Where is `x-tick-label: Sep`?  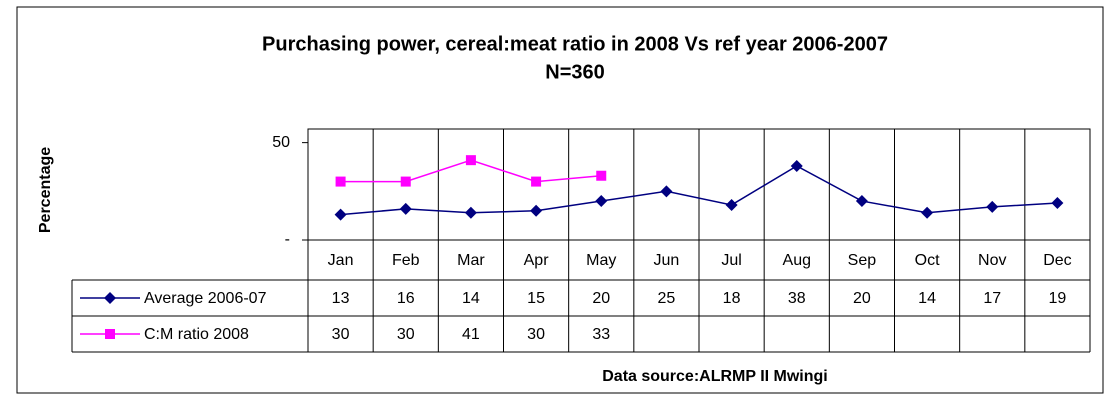 x-tick-label: Sep is located at coordinates (862, 260).